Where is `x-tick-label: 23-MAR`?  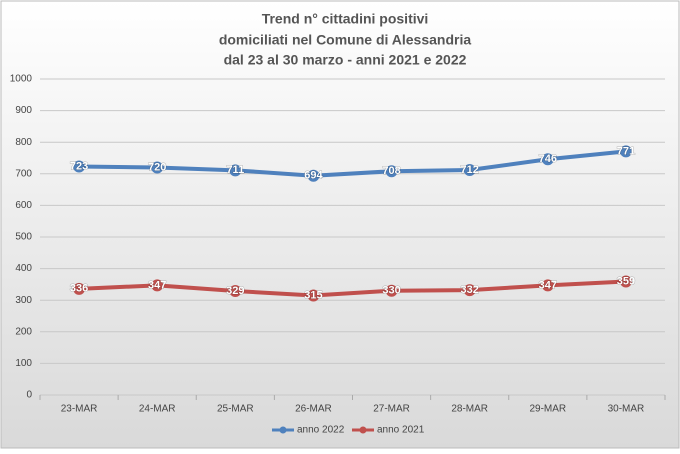 x-tick-label: 23-MAR is located at coordinates (79, 409).